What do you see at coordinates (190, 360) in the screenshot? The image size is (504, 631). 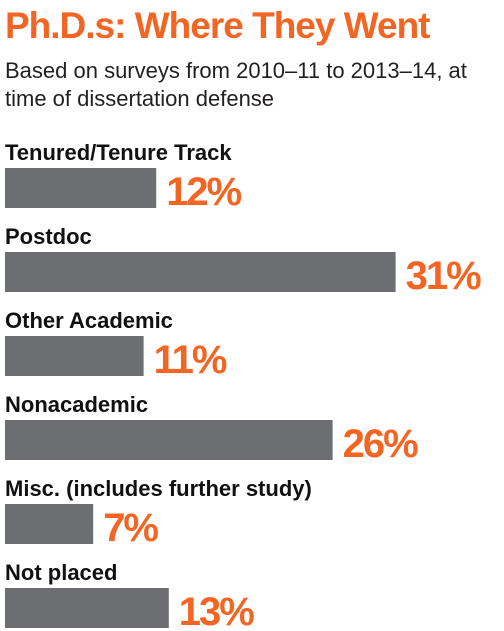 I see `value-label: 11%` at bounding box center [190, 360].